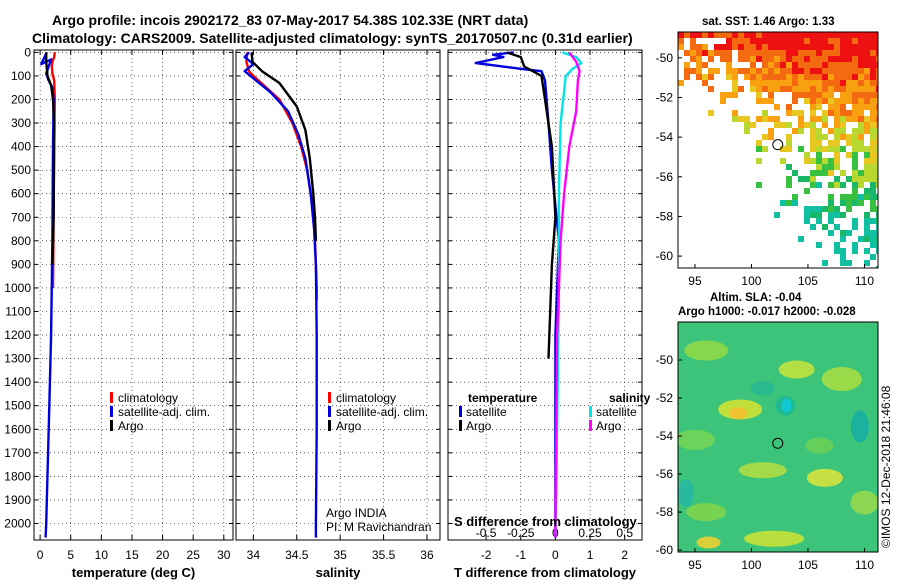 The image size is (900, 580). What do you see at coordinates (521, 533) in the screenshot?
I see `top-tick-label: -0.25` at bounding box center [521, 533].